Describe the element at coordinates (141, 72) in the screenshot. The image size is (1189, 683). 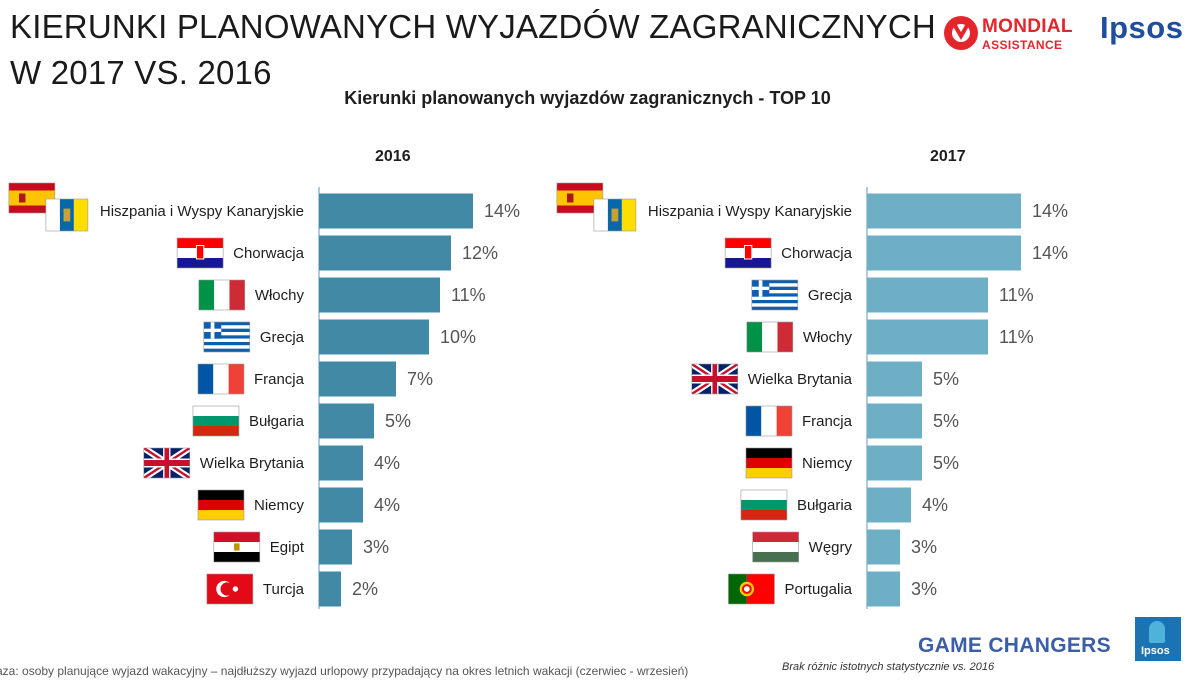
I see `title-line-2: W 2017 VS. 2016` at that location.